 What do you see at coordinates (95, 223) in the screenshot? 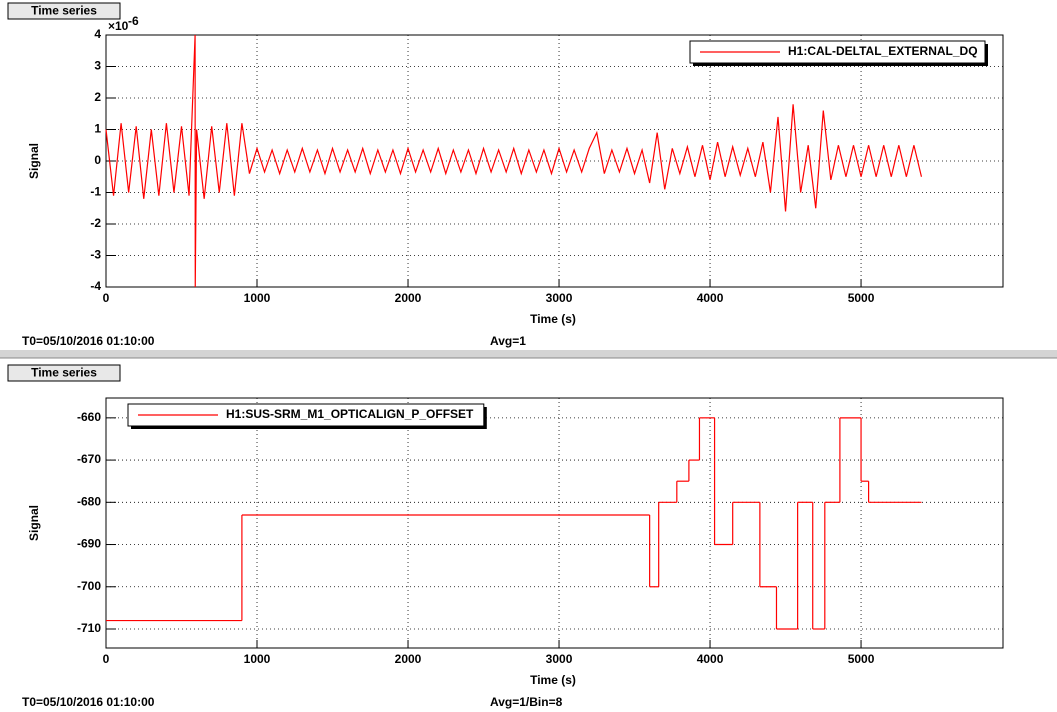
I see `y-tick-label: -2` at bounding box center [95, 223].